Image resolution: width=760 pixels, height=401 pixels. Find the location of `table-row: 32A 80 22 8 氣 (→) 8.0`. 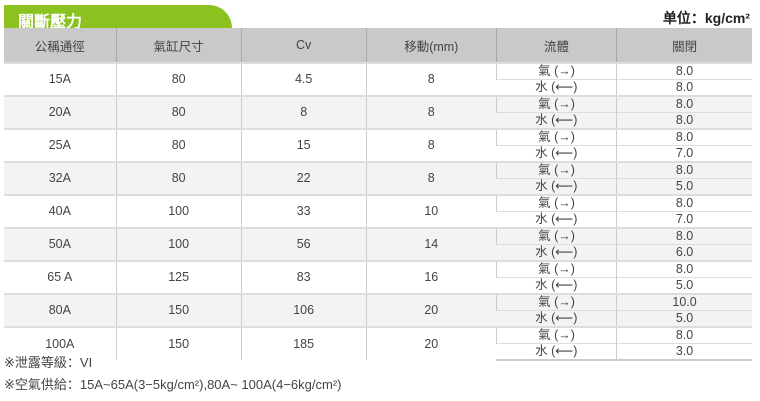

table-row: 32A 80 22 8 氣 (→) 8.0 is located at coordinates (378, 178).